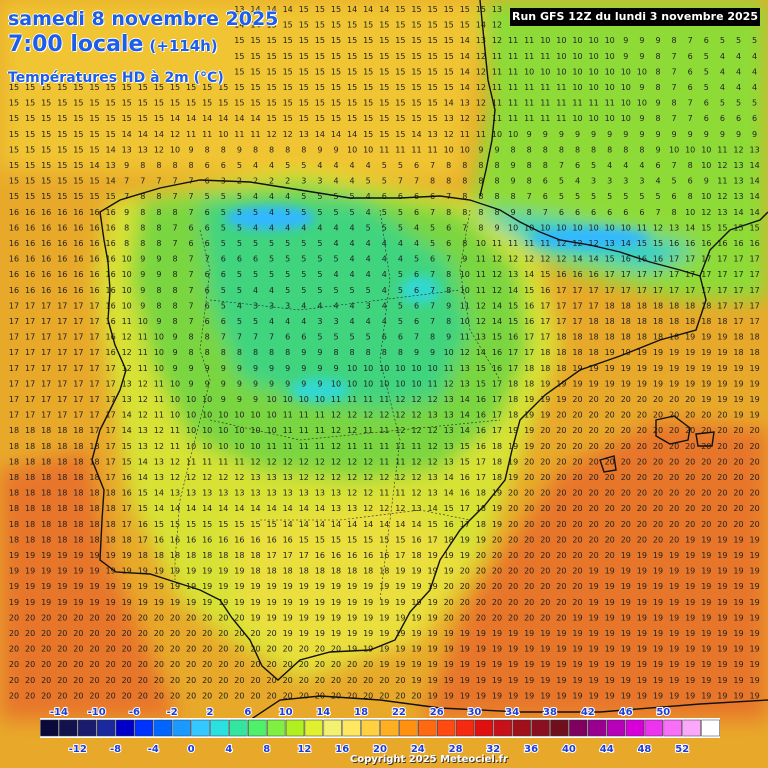 This screenshot has width=768, height=768. I want to click on ibiza-coast, so click(608, 464).